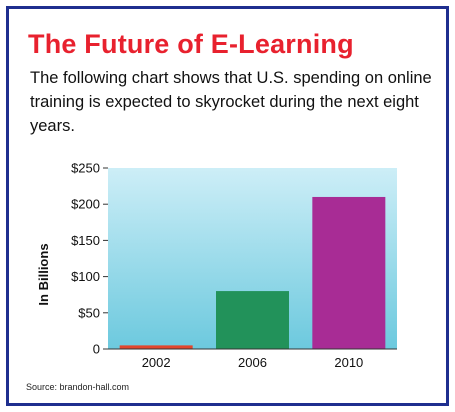 This screenshot has height=412, width=455. Describe the element at coordinates (252, 362) in the screenshot. I see `x-tick-label: 2006` at that location.